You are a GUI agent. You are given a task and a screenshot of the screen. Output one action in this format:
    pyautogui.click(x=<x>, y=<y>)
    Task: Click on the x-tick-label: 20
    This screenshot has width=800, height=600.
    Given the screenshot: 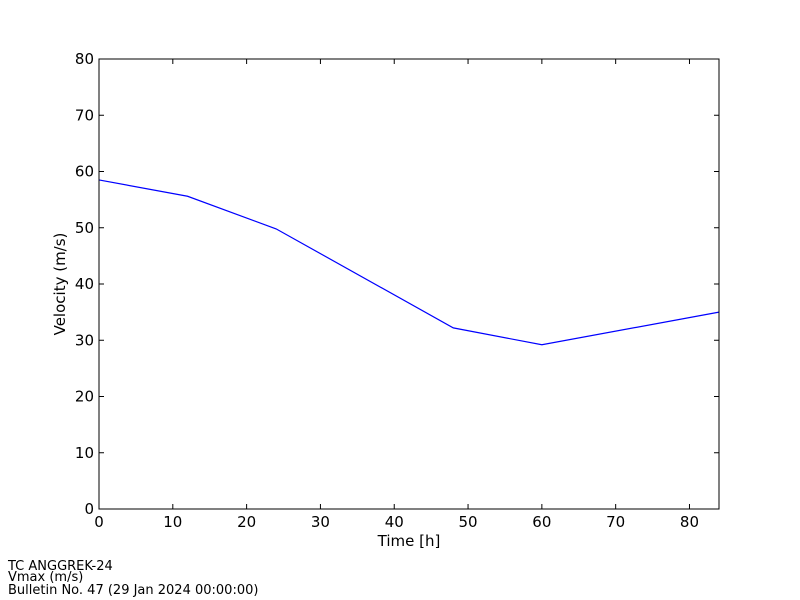 What is the action you would take?
    pyautogui.click(x=246, y=522)
    